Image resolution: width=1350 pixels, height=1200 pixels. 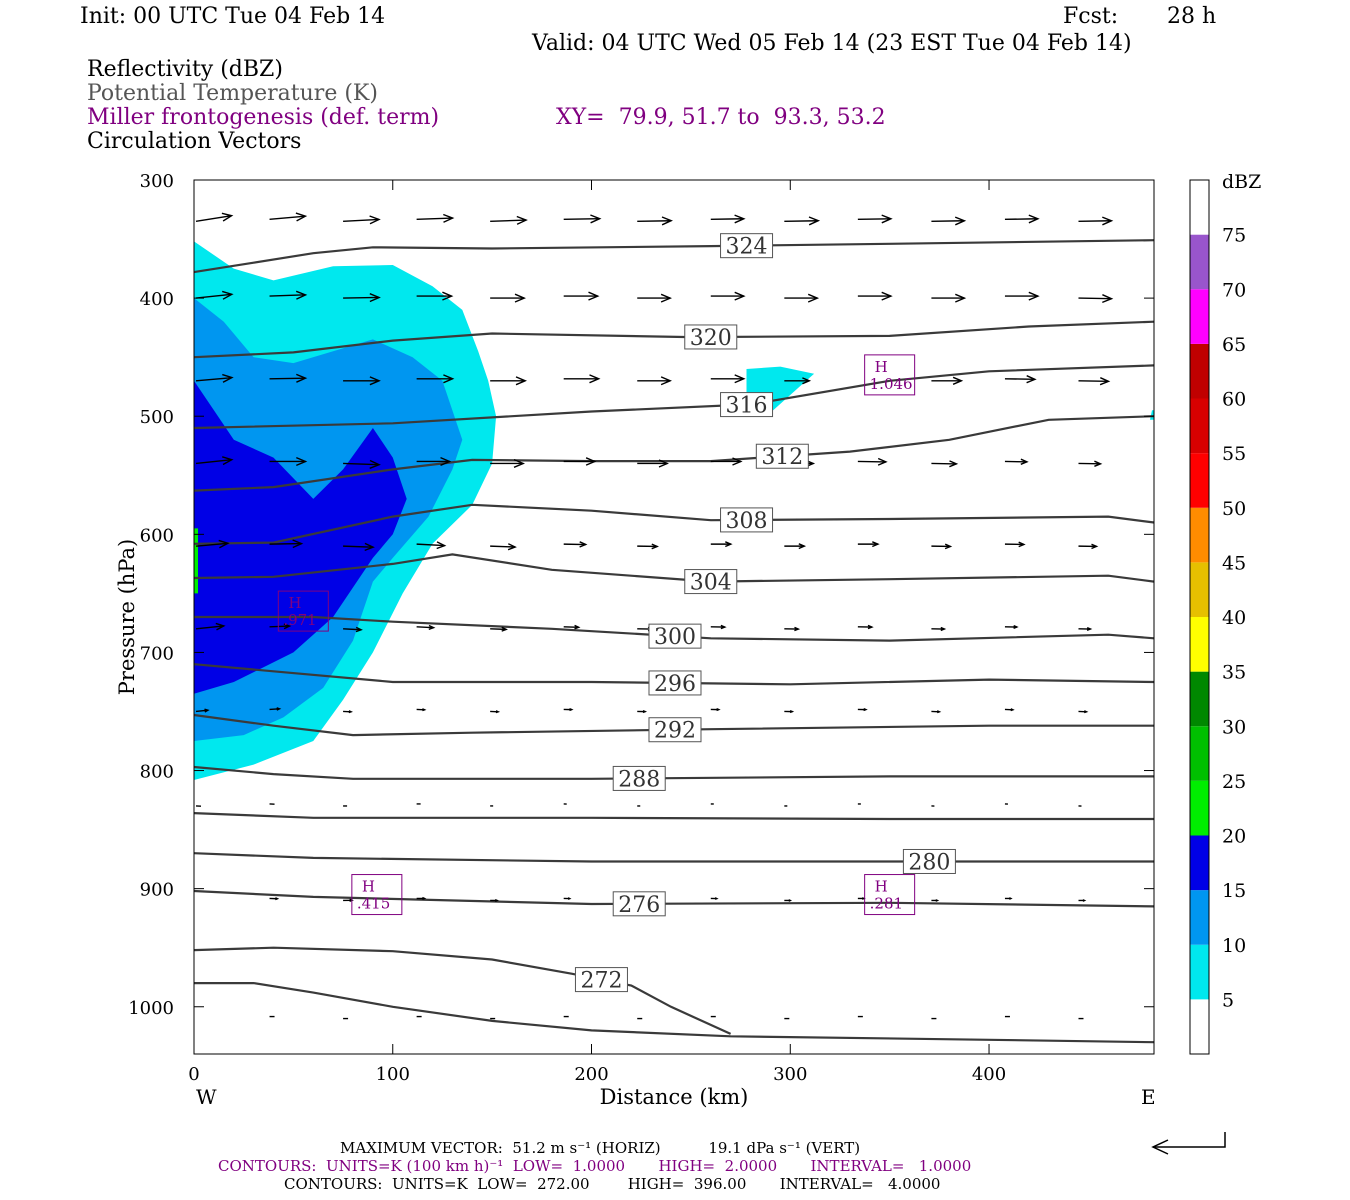 I want to click on extremum-box, so click(x=303, y=611).